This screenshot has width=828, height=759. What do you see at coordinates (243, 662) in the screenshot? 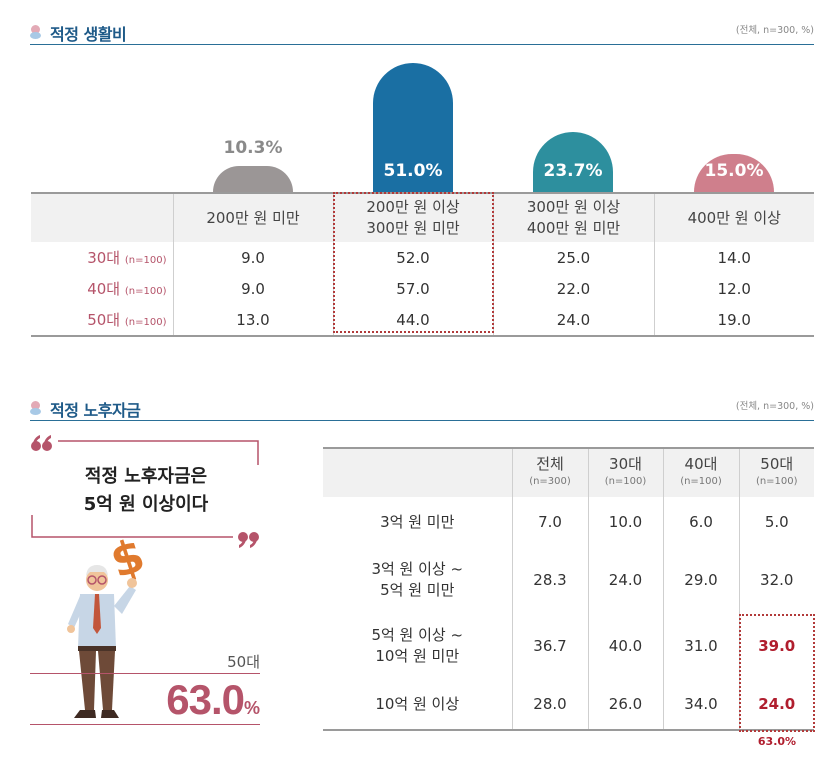
I see `callout-age: 50대` at bounding box center [243, 662].